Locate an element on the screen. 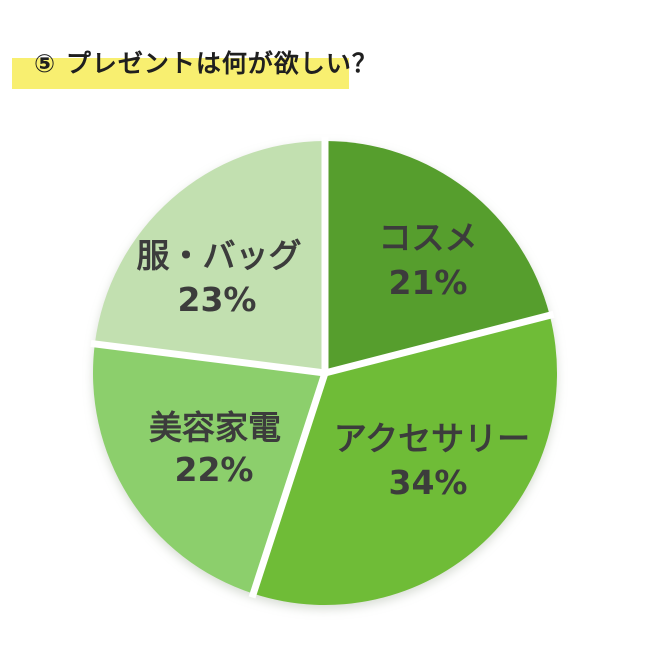 The width and height of the screenshot is (650, 650). slice-label-0: コスメ is located at coordinates (428, 237).